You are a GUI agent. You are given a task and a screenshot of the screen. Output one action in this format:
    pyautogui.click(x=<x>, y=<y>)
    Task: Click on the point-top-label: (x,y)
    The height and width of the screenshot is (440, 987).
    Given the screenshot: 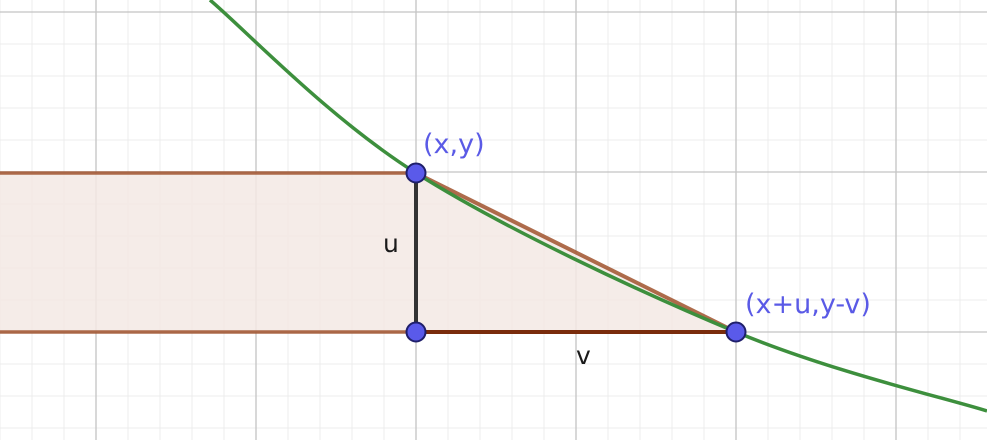 What is the action you would take?
    pyautogui.click(x=454, y=144)
    